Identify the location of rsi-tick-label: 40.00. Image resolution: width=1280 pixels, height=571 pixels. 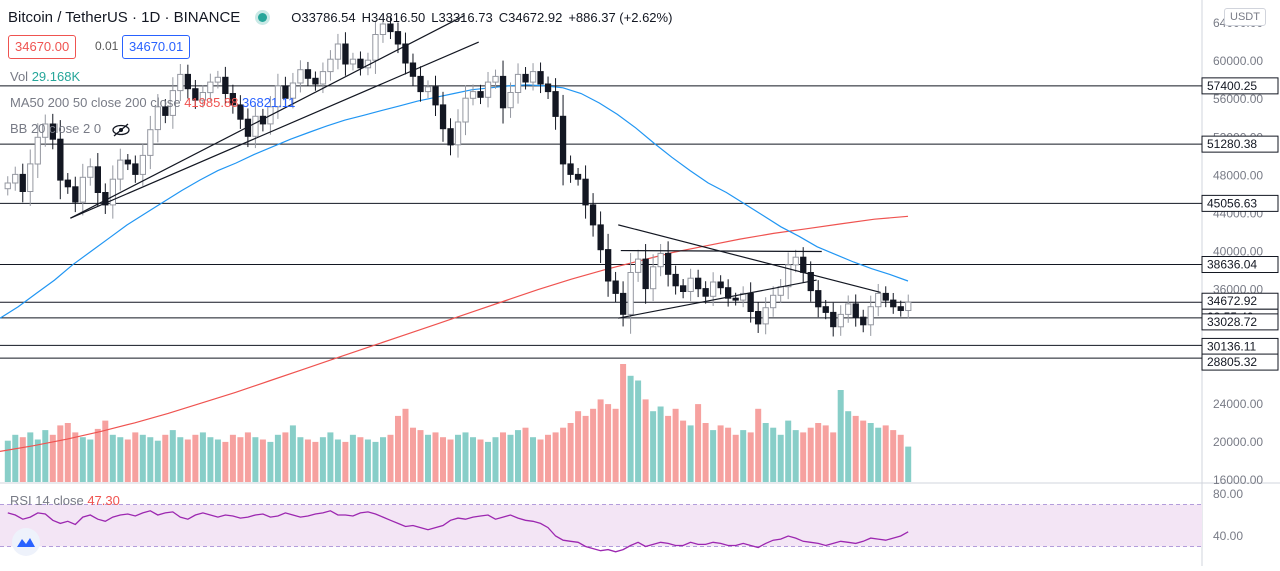
(1228, 536).